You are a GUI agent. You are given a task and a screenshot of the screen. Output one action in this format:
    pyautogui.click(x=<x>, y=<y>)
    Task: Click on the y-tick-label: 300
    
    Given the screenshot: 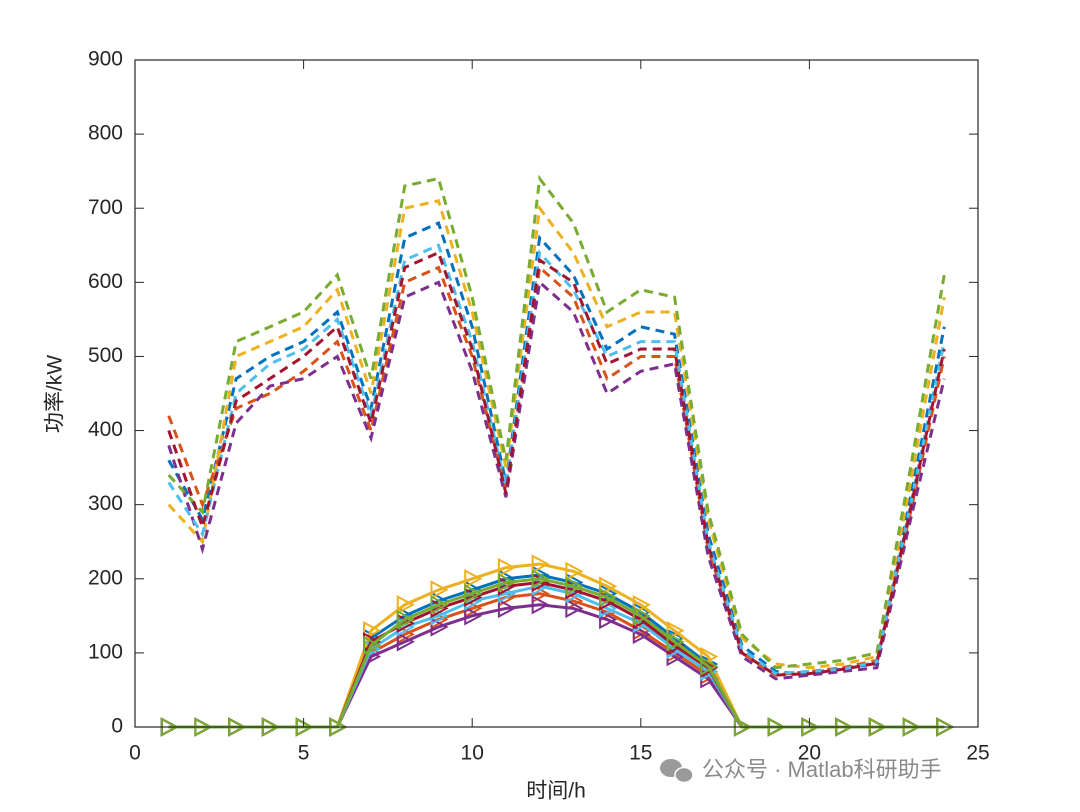 What is the action you would take?
    pyautogui.click(x=105, y=503)
    